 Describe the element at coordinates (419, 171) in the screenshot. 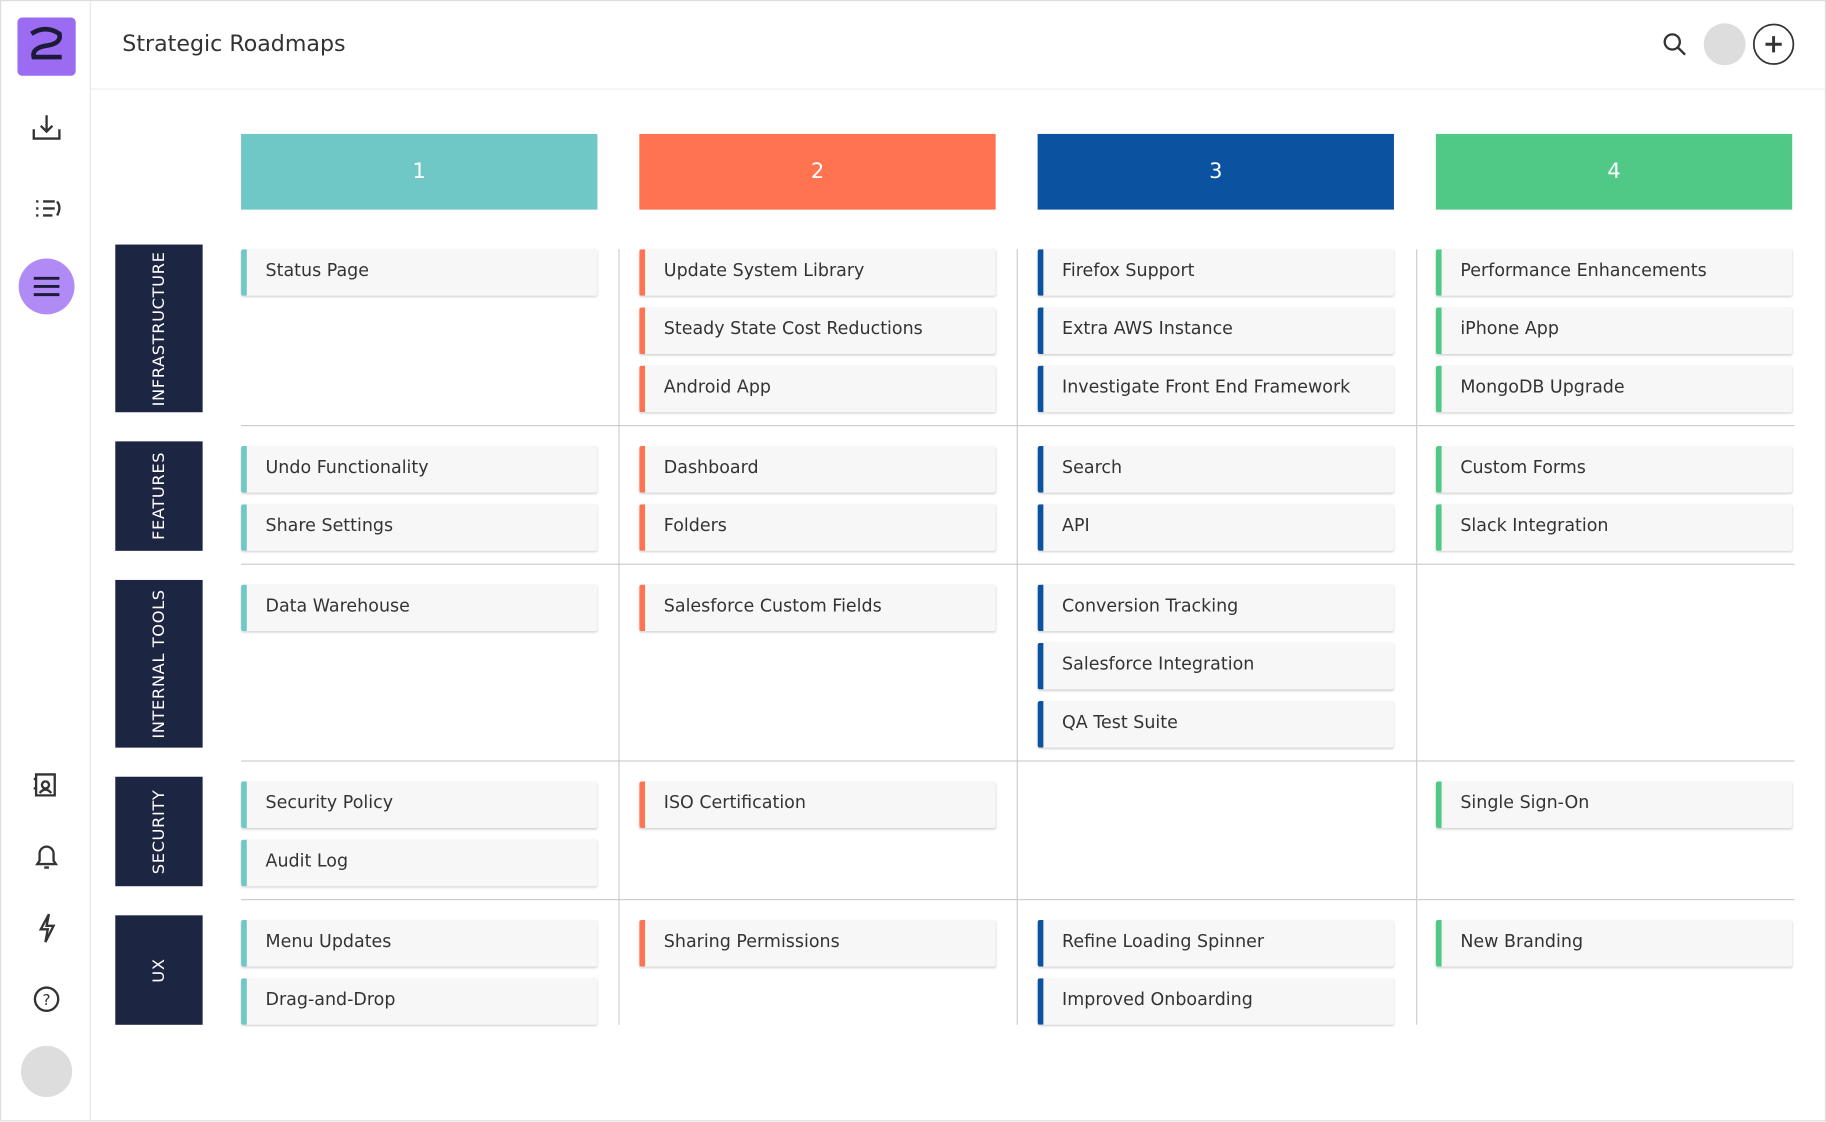

I see `column-header: 1` at that location.